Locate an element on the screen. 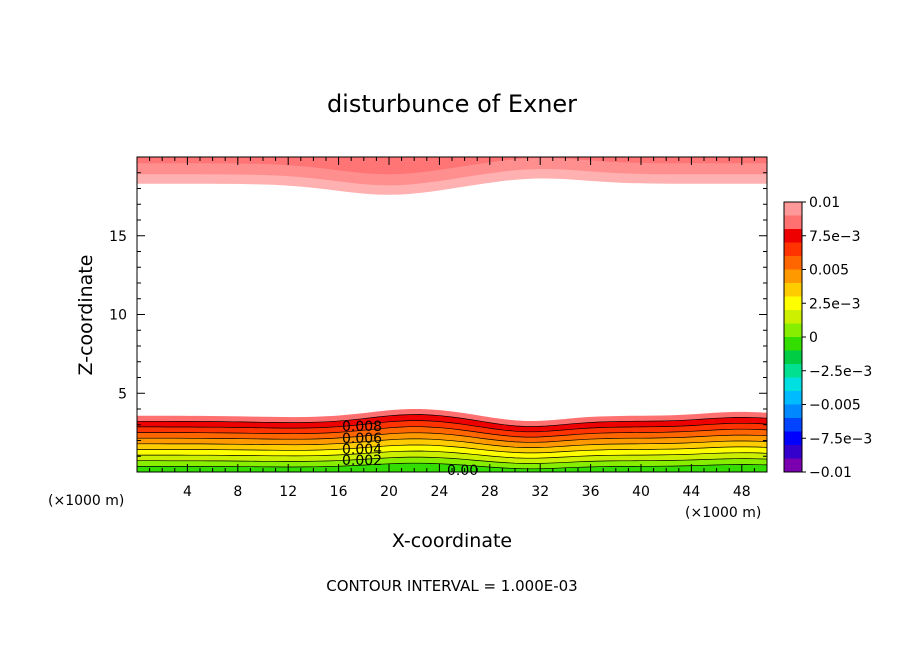 This screenshot has height=654, width=904. contour-label-0004: 0.004 is located at coordinates (362, 450).